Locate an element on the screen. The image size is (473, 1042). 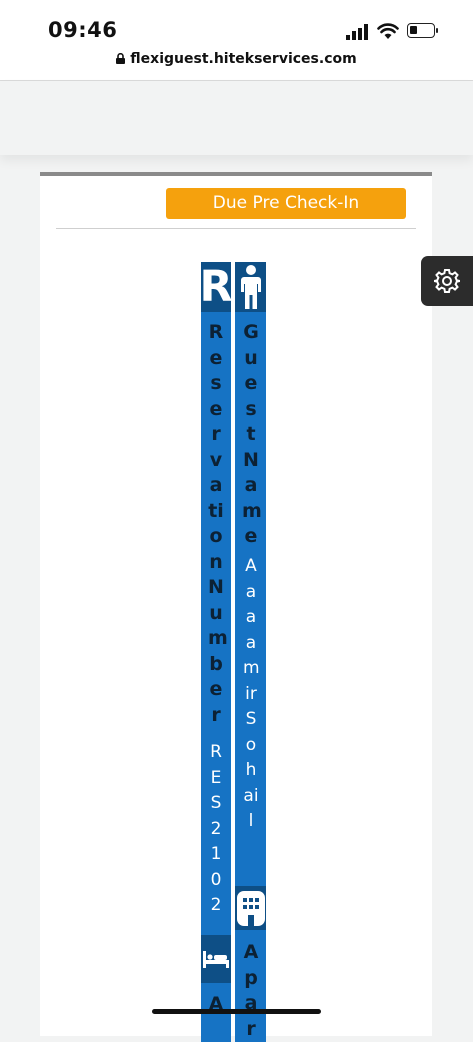
building-icon is located at coordinates (250, 908).